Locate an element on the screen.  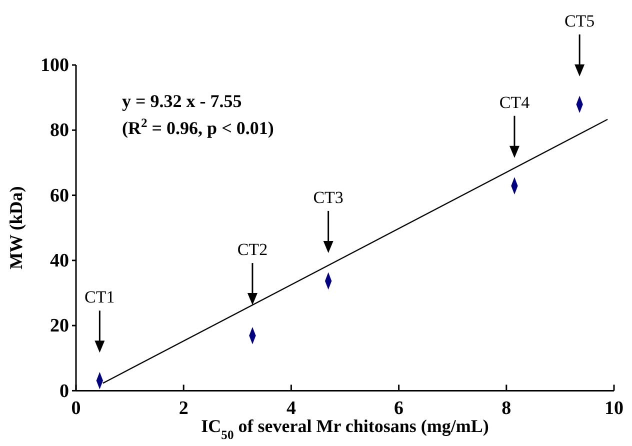
y-tick-label: 60 is located at coordinates (59, 195).